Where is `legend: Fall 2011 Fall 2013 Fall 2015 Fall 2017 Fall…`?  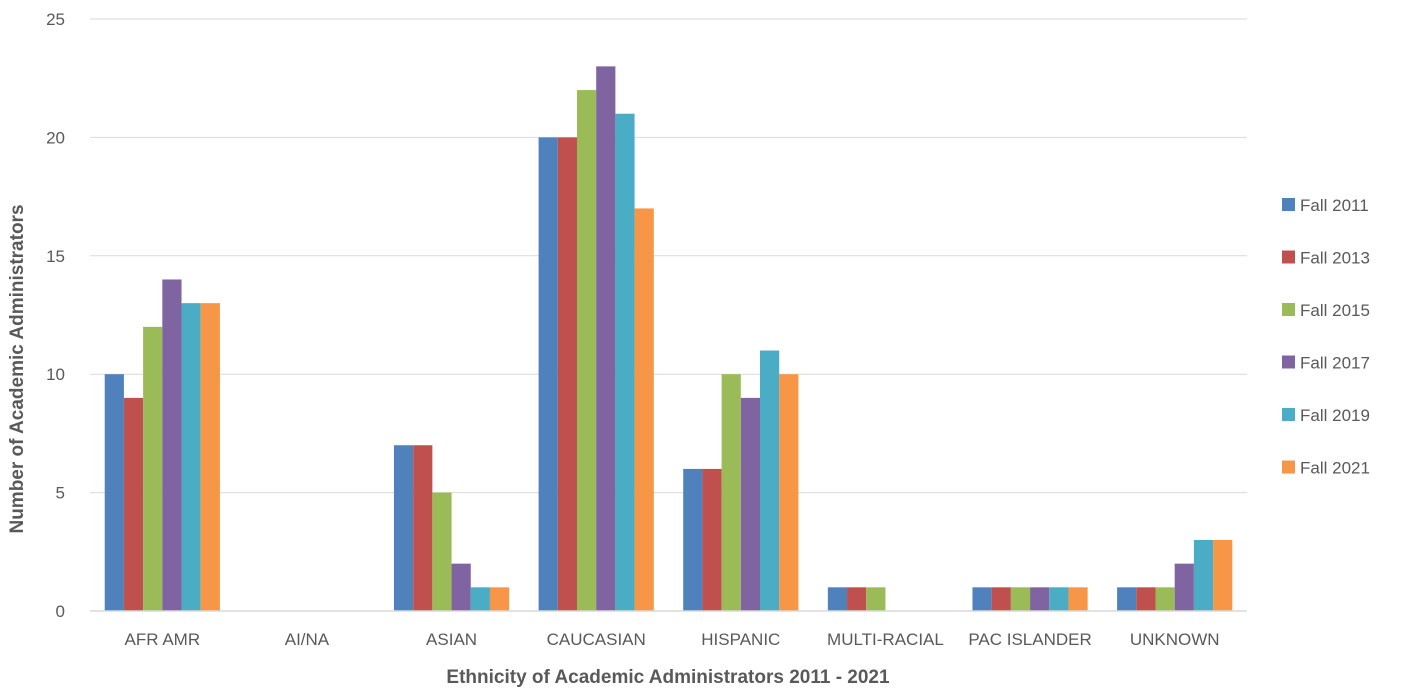
legend: Fall 2011 Fall 2013 Fall 2015 Fall 2017 Fall… is located at coordinates (1326, 337).